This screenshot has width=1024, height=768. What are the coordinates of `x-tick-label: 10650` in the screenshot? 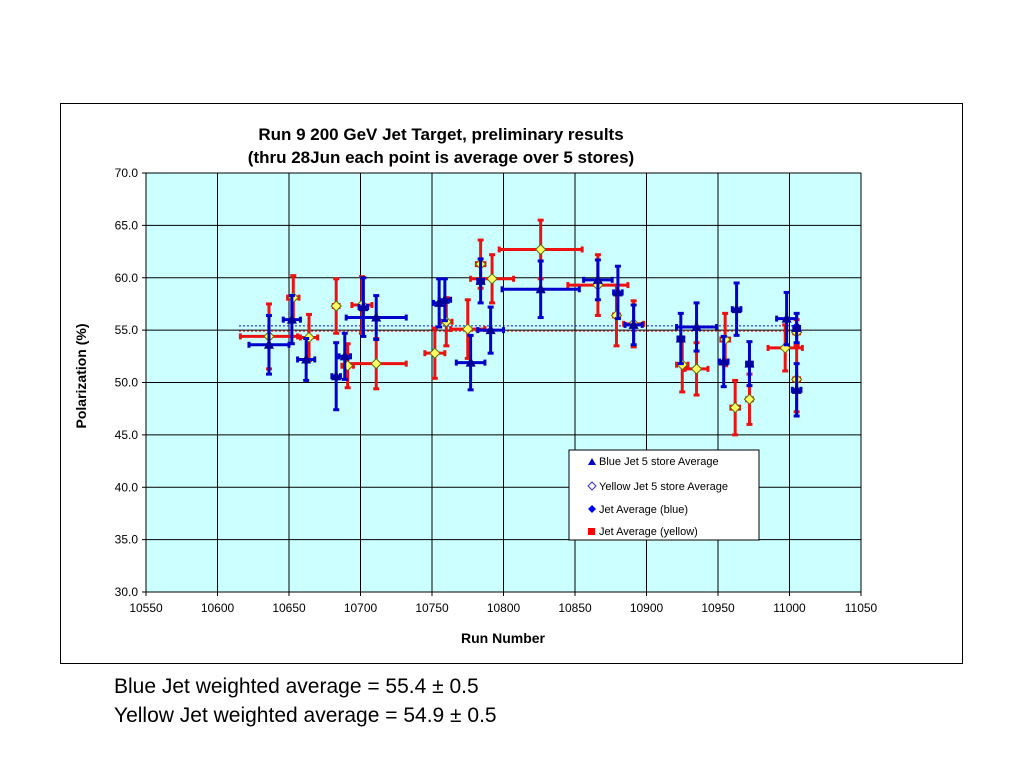 It's located at (289, 608).